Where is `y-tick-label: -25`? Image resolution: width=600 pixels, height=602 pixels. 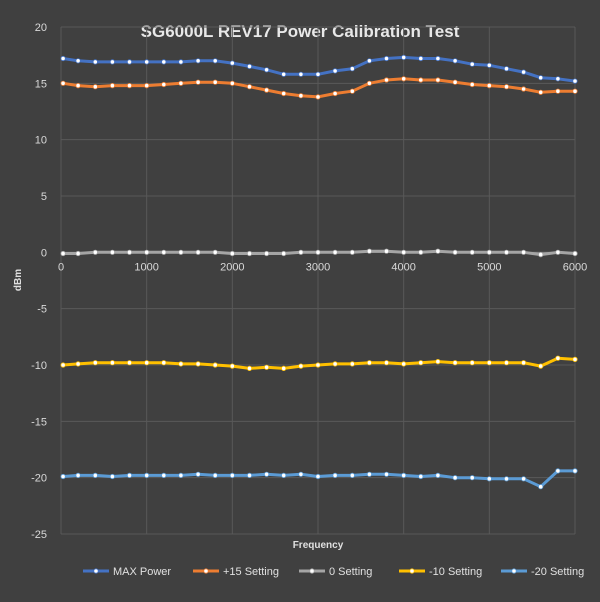 y-tick-label: -25 is located at coordinates (39, 535).